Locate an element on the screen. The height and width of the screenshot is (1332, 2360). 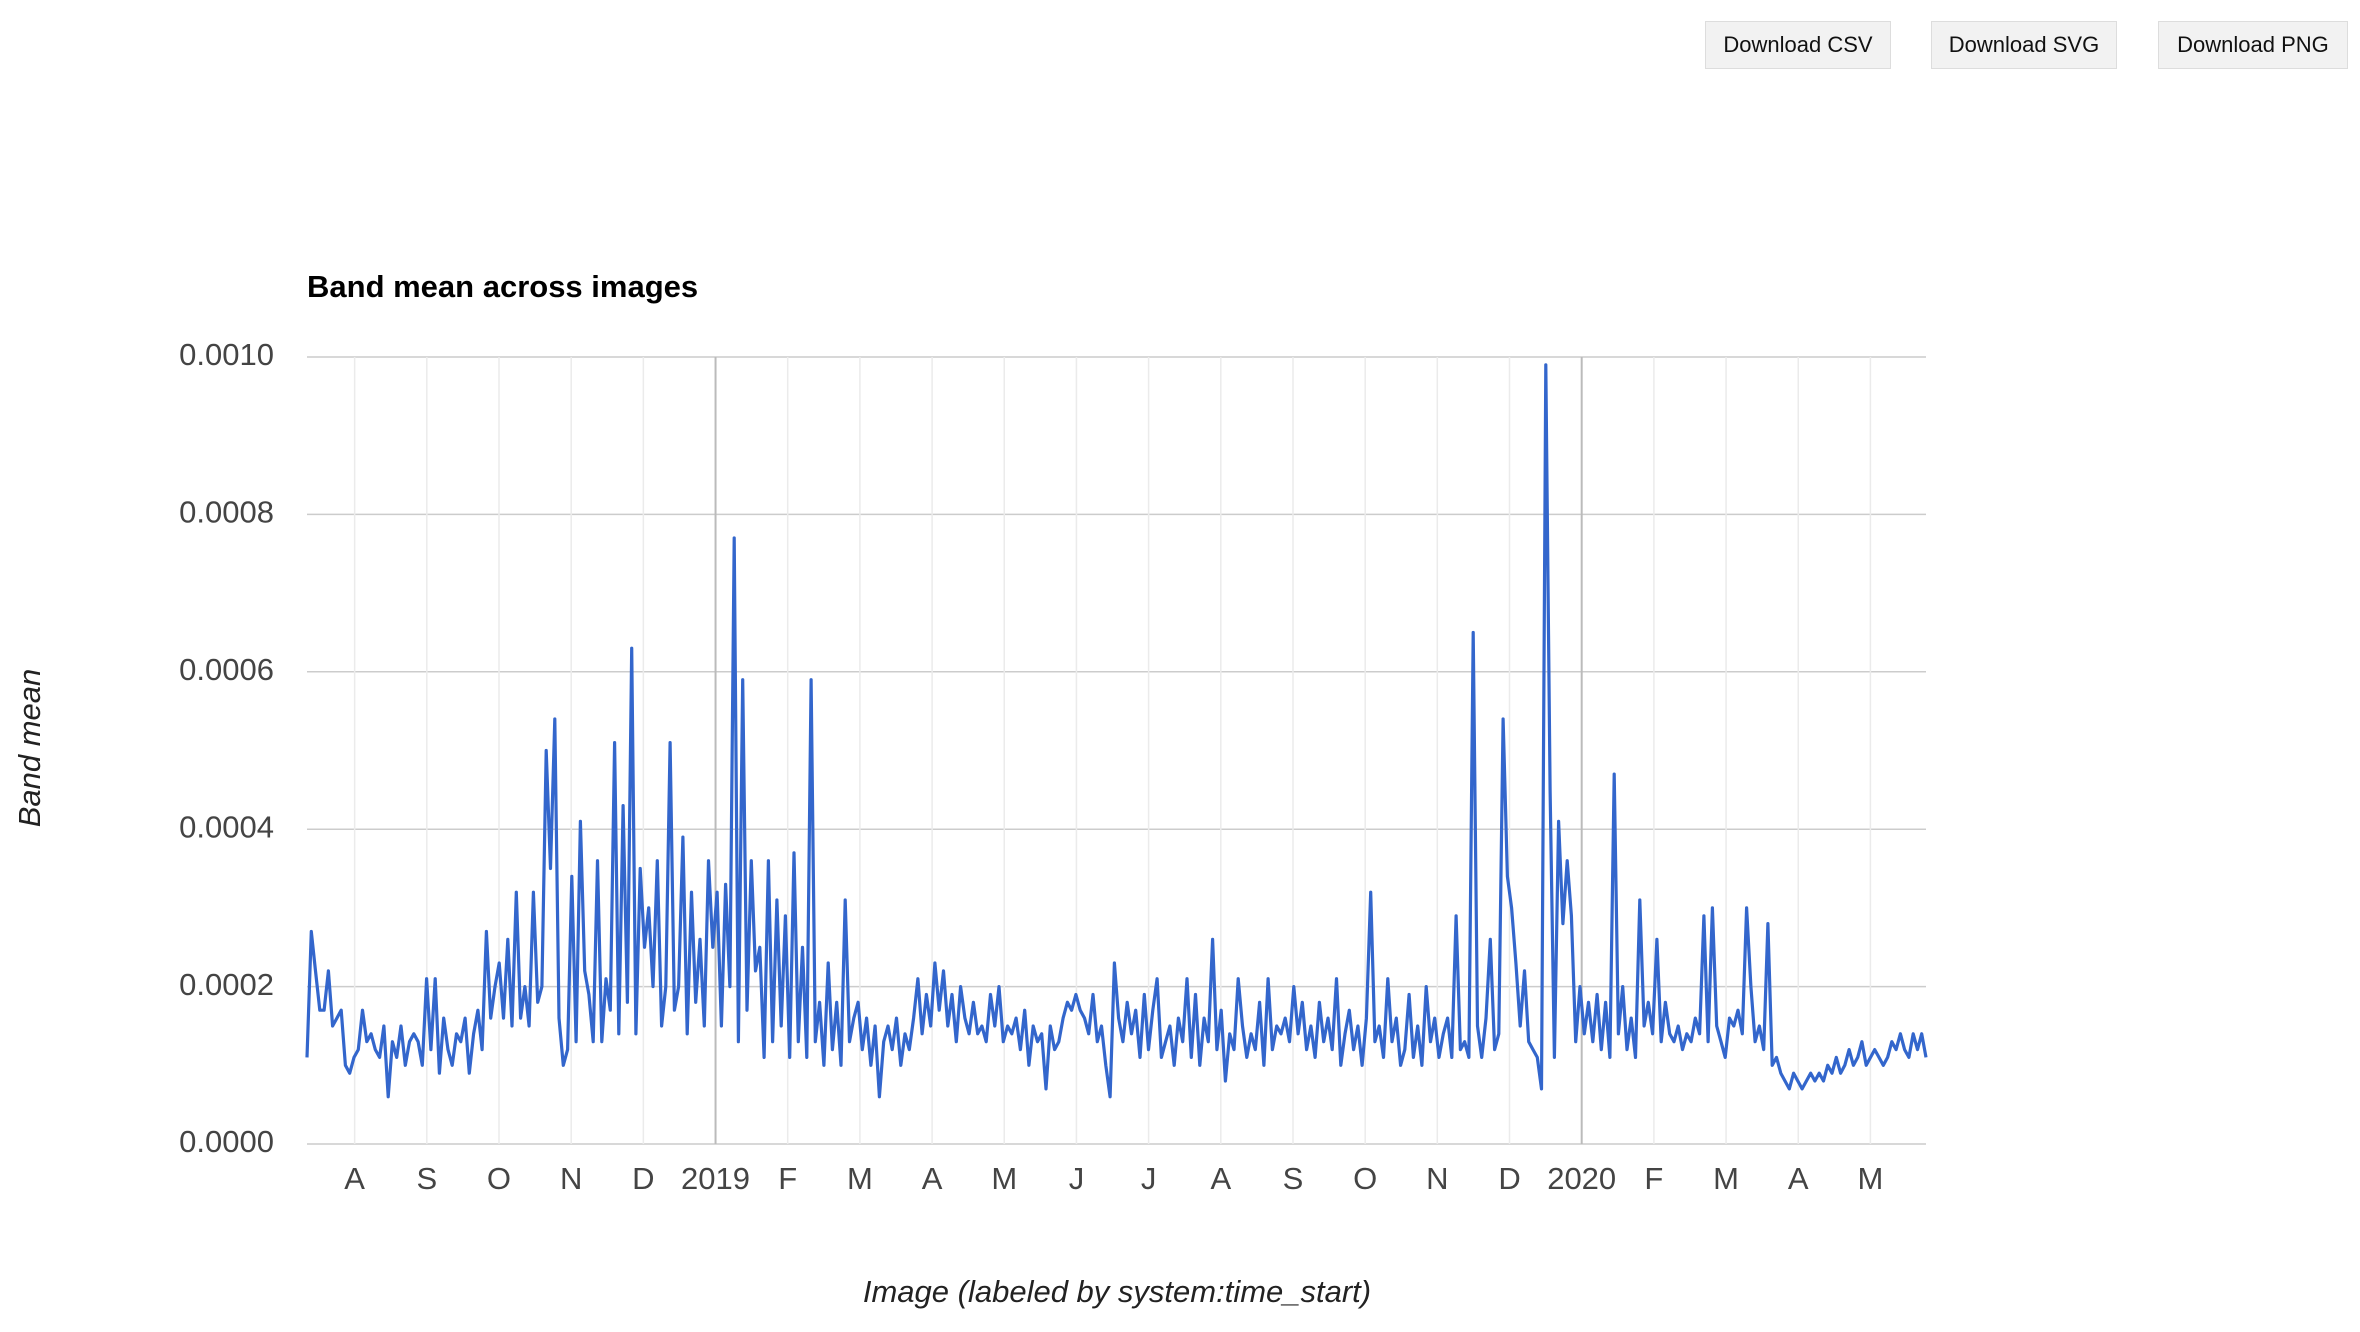
y-axis-title: Band mean is located at coordinates (29, 748).